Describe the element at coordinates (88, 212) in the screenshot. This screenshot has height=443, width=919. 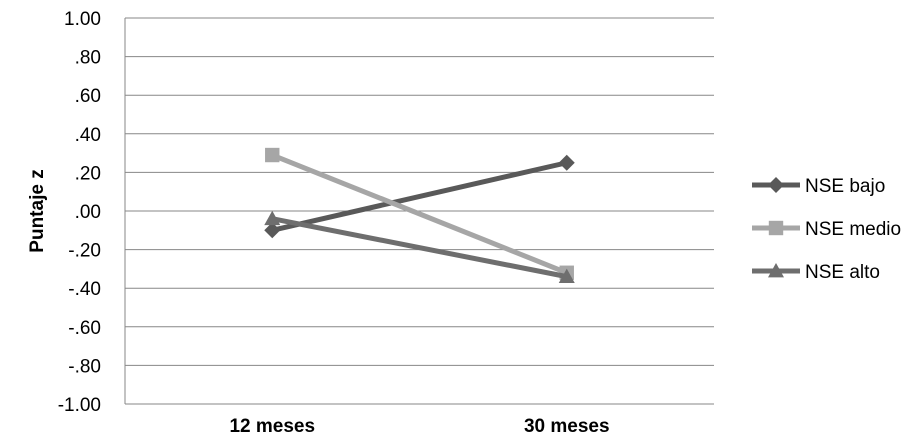
I see `y-tick-label: .00` at that location.